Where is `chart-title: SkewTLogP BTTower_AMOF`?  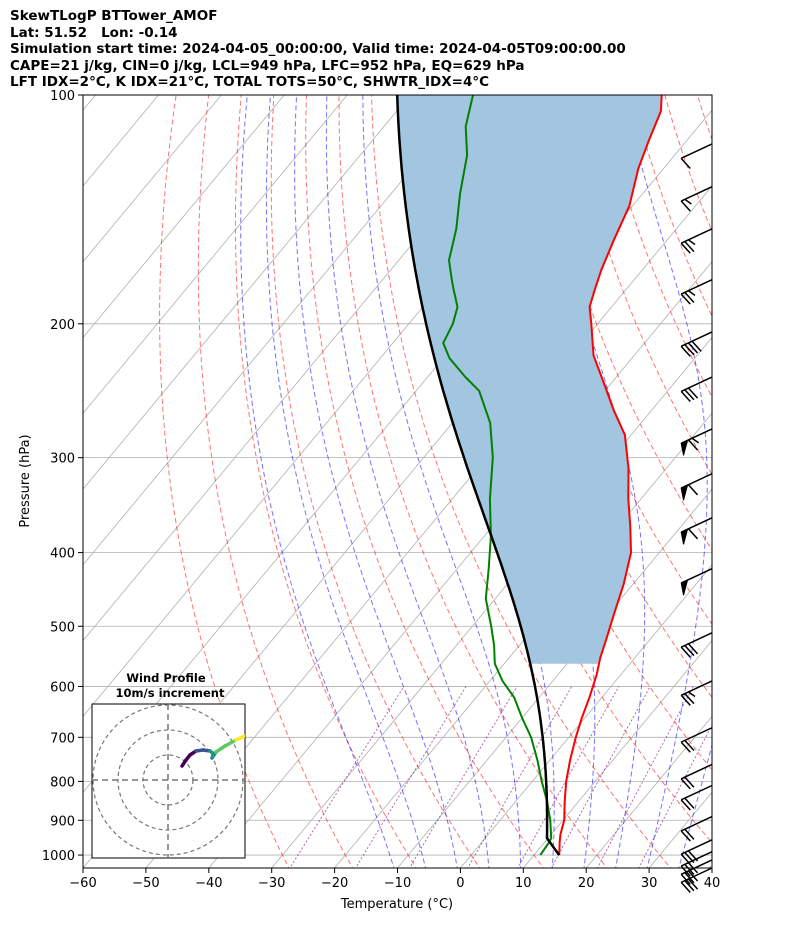
chart-title: SkewTLogP BTTower_AMOF is located at coordinates (114, 16).